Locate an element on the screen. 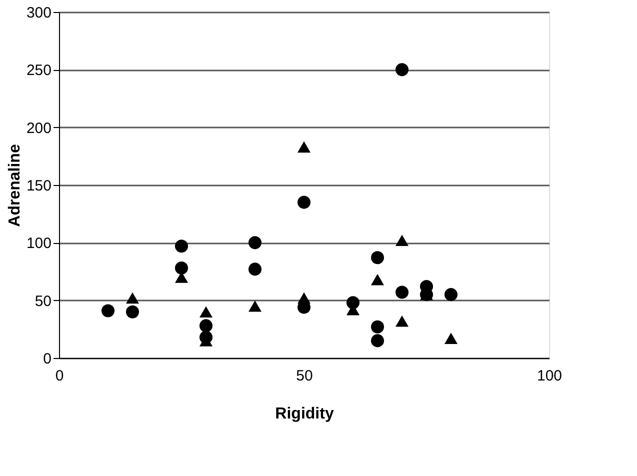  y-tick-label: 200 is located at coordinates (39, 128).